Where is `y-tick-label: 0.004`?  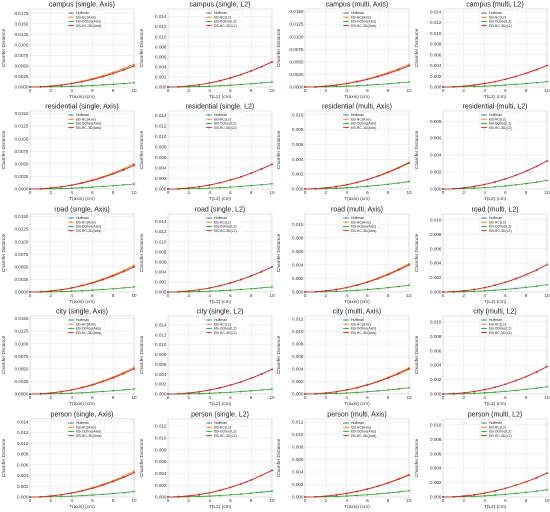
y-tick-label: 0.004 is located at coordinates (298, 369).